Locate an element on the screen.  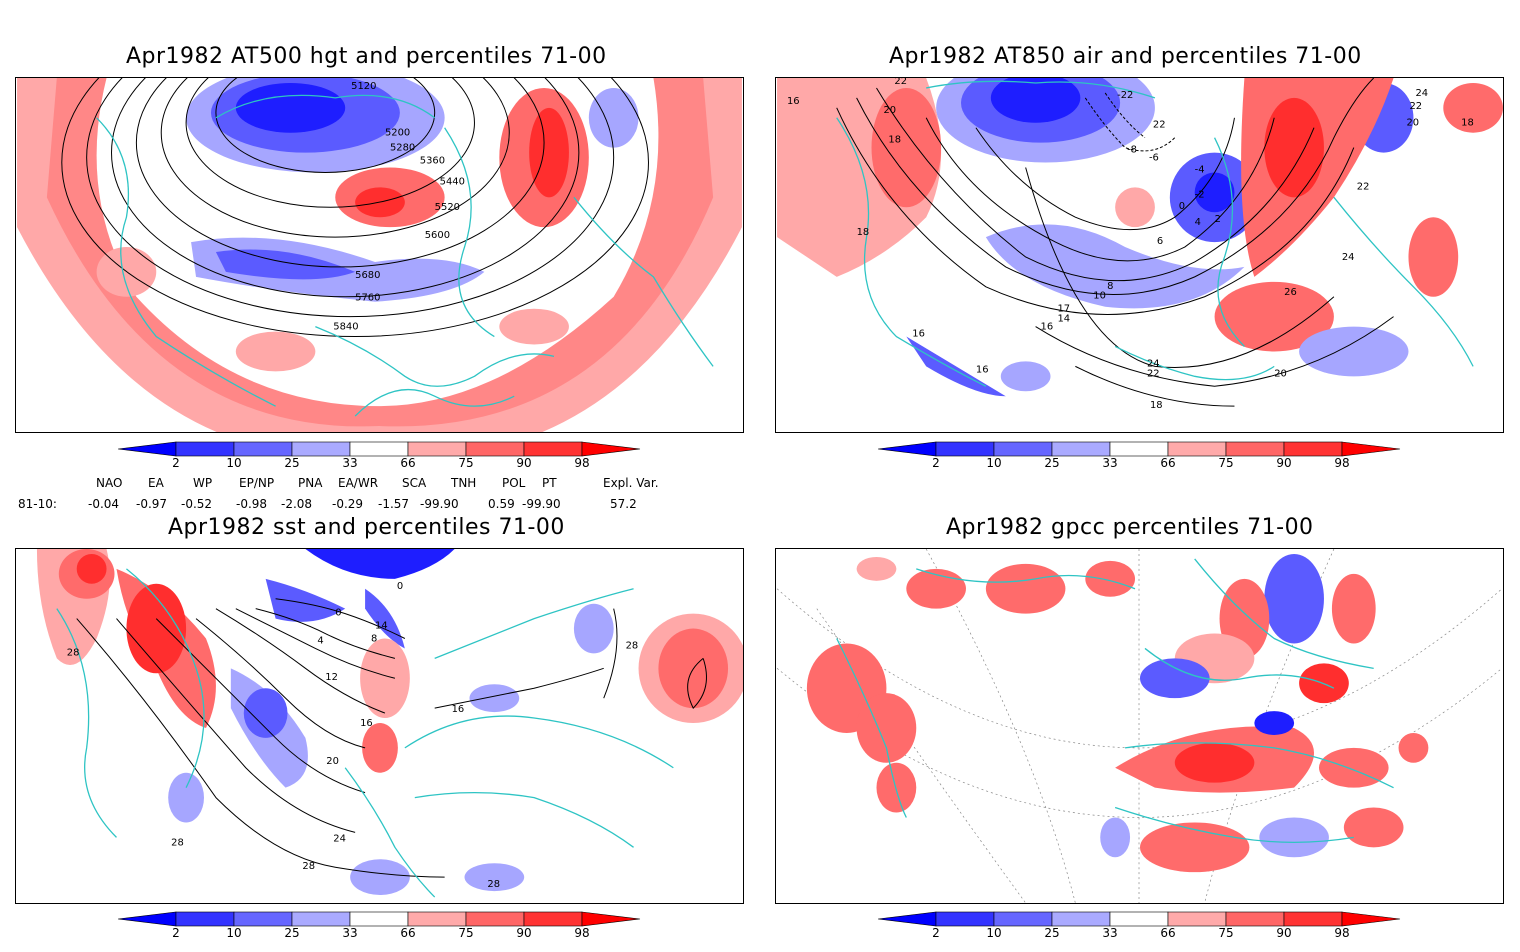
colorbar-air850: 2 10 25 33 66 75 90 98 is located at coordinates (1141, 461).